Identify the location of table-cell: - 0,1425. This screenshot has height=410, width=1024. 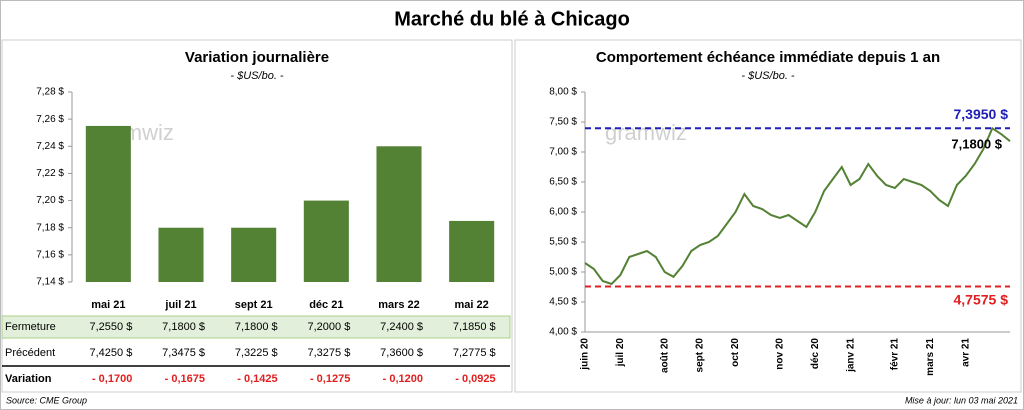
(257, 379).